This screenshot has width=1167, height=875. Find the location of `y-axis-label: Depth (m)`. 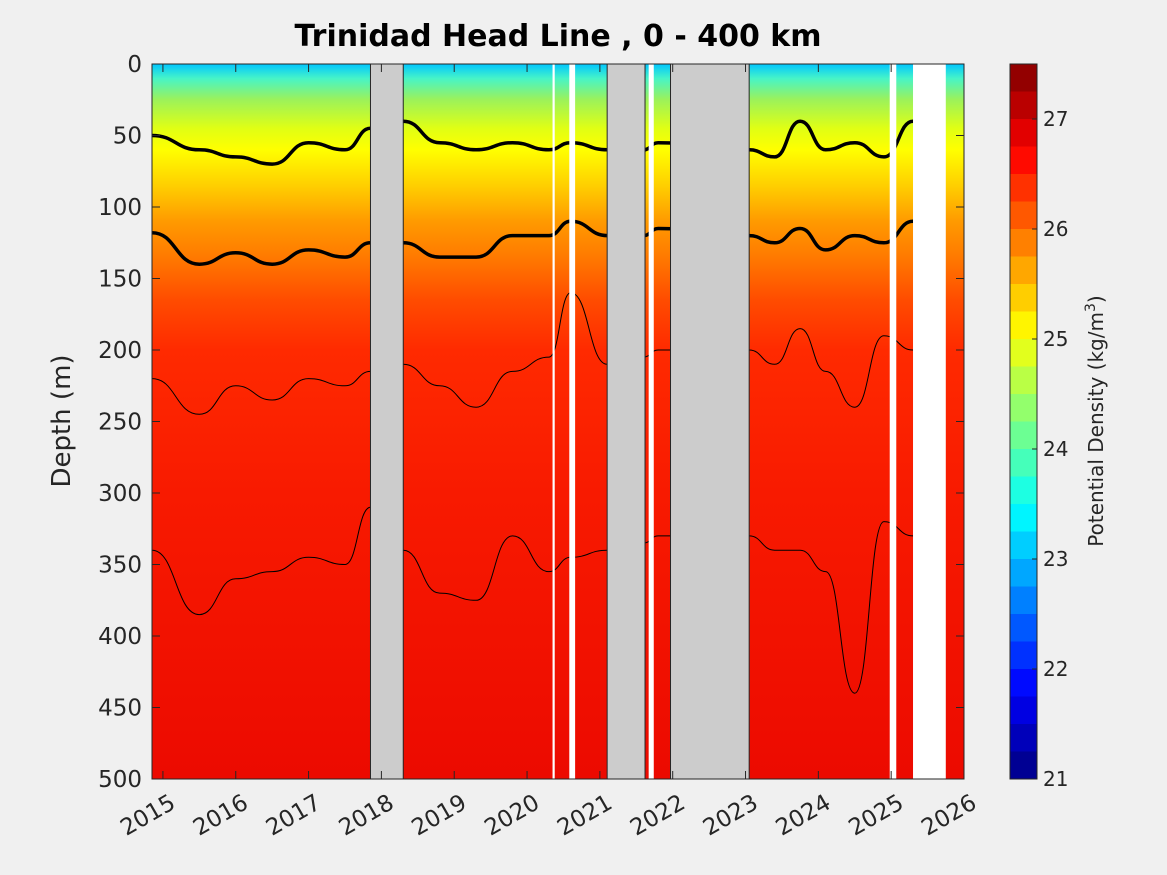

y-axis-label: Depth (m) is located at coordinates (62, 420).